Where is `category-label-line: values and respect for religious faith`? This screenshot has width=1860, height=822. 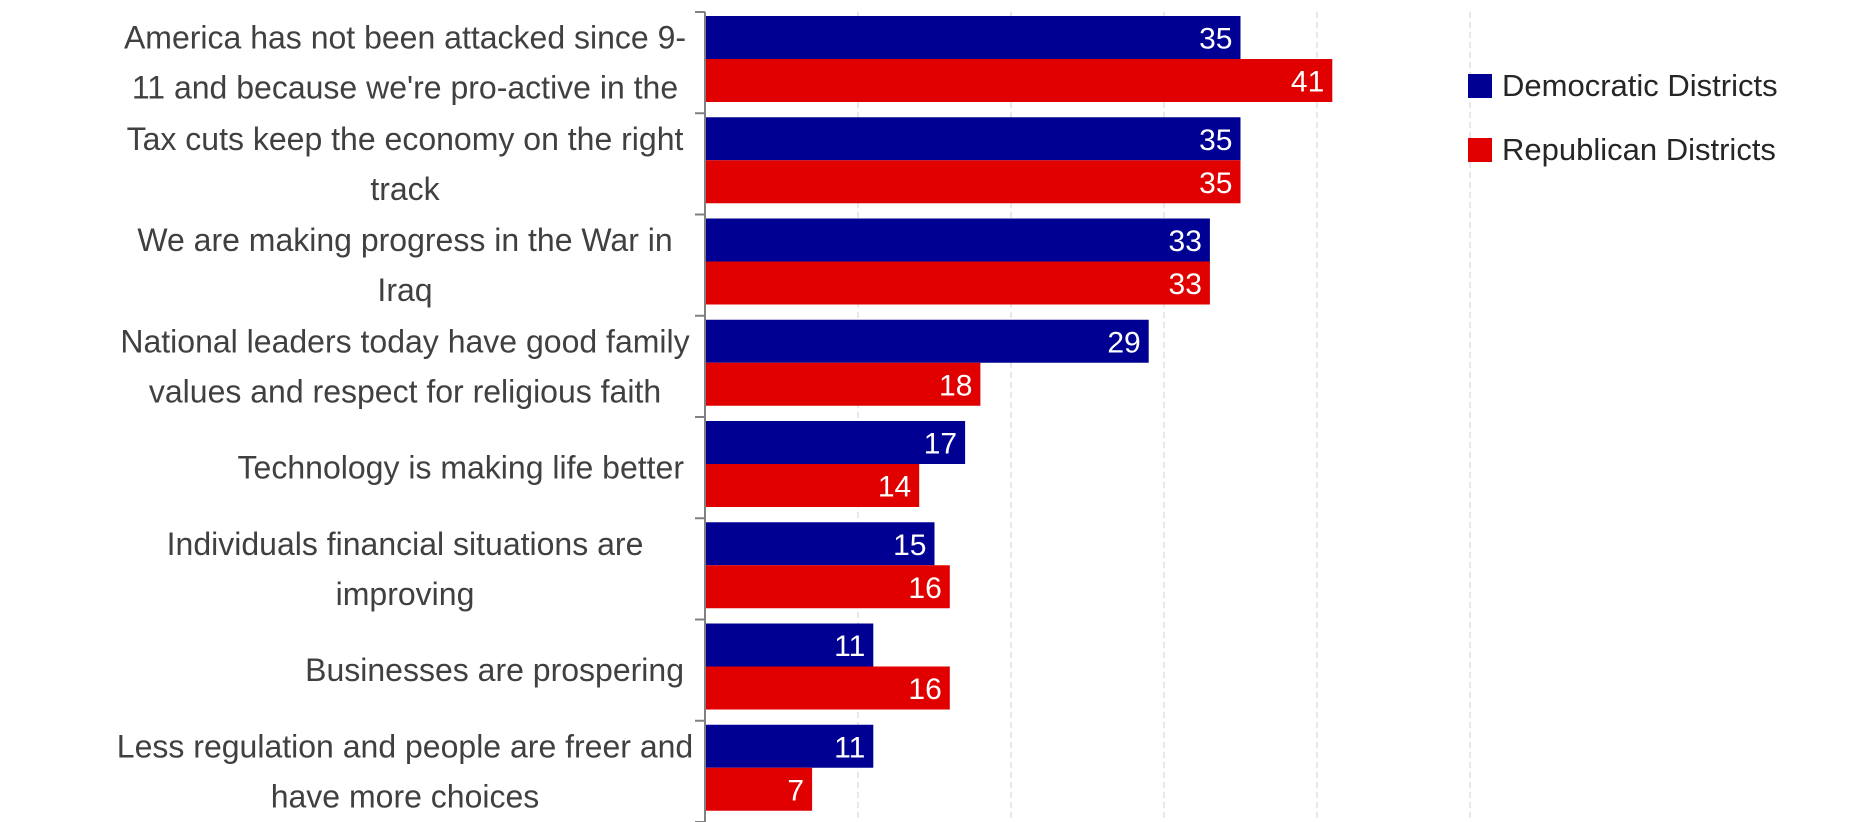 category-label-line: values and respect for religious faith is located at coordinates (405, 391).